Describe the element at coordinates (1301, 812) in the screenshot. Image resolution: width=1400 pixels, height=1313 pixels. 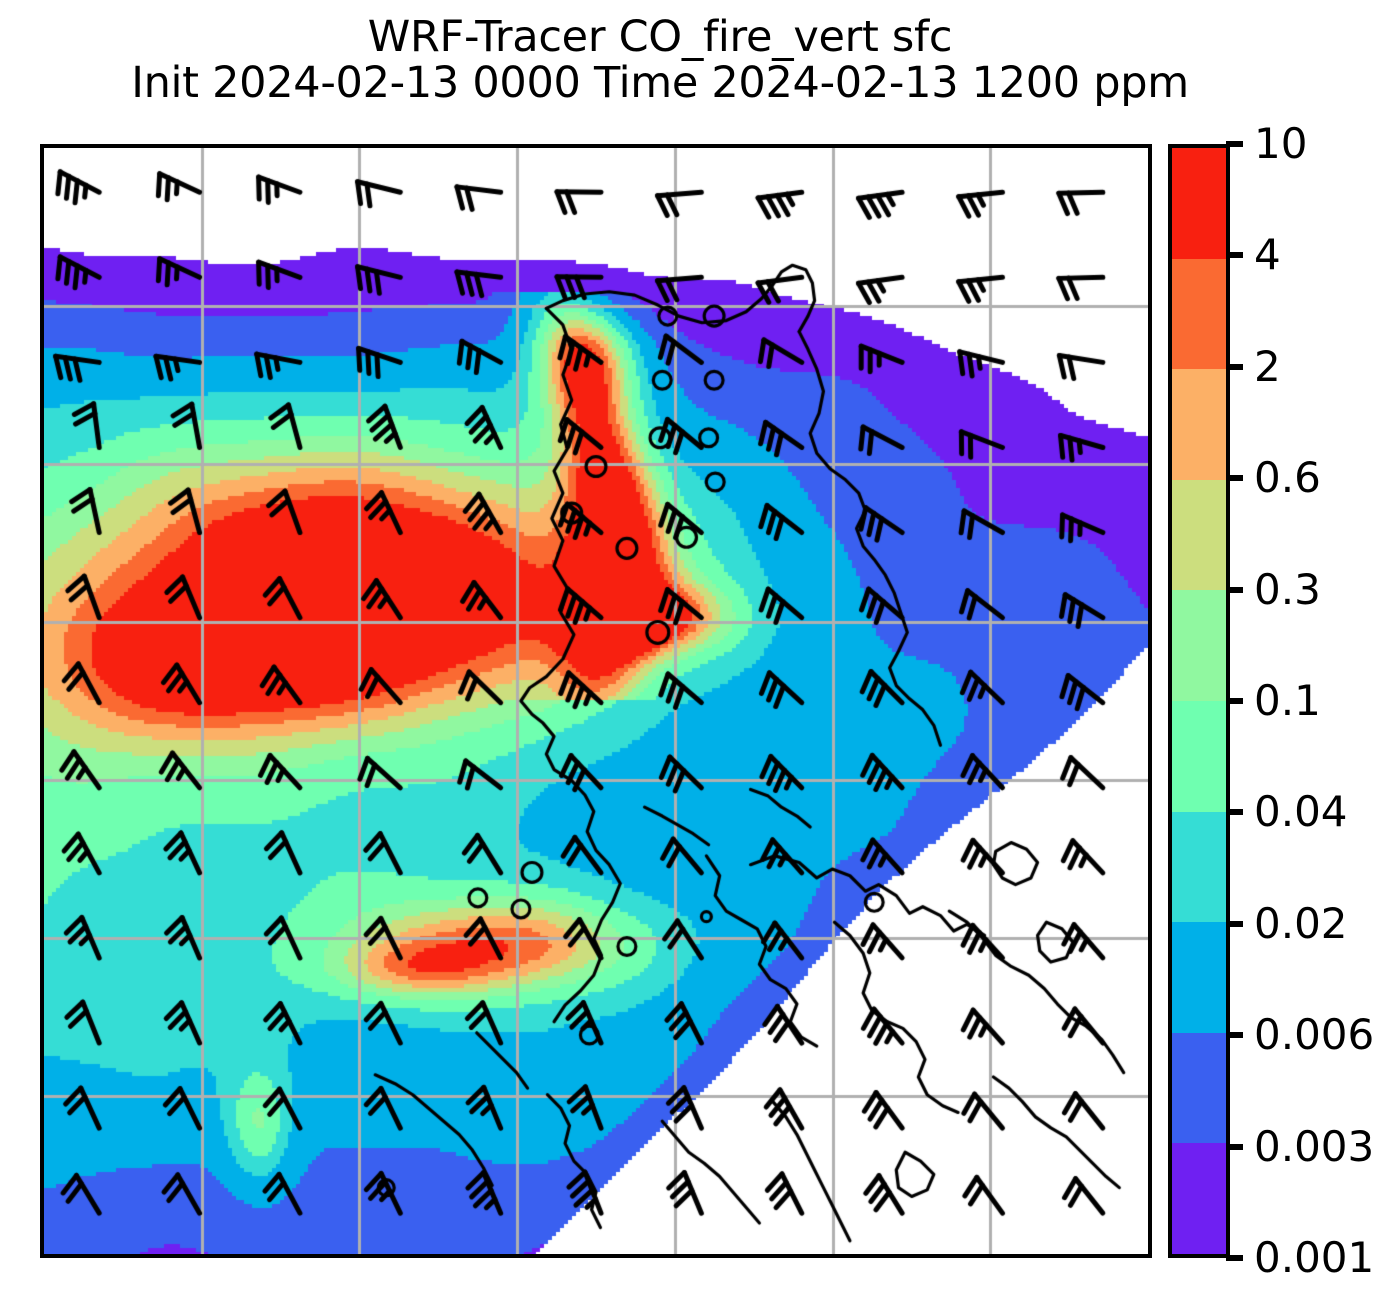
I see `colorbar-tick-label: 0.04` at that location.